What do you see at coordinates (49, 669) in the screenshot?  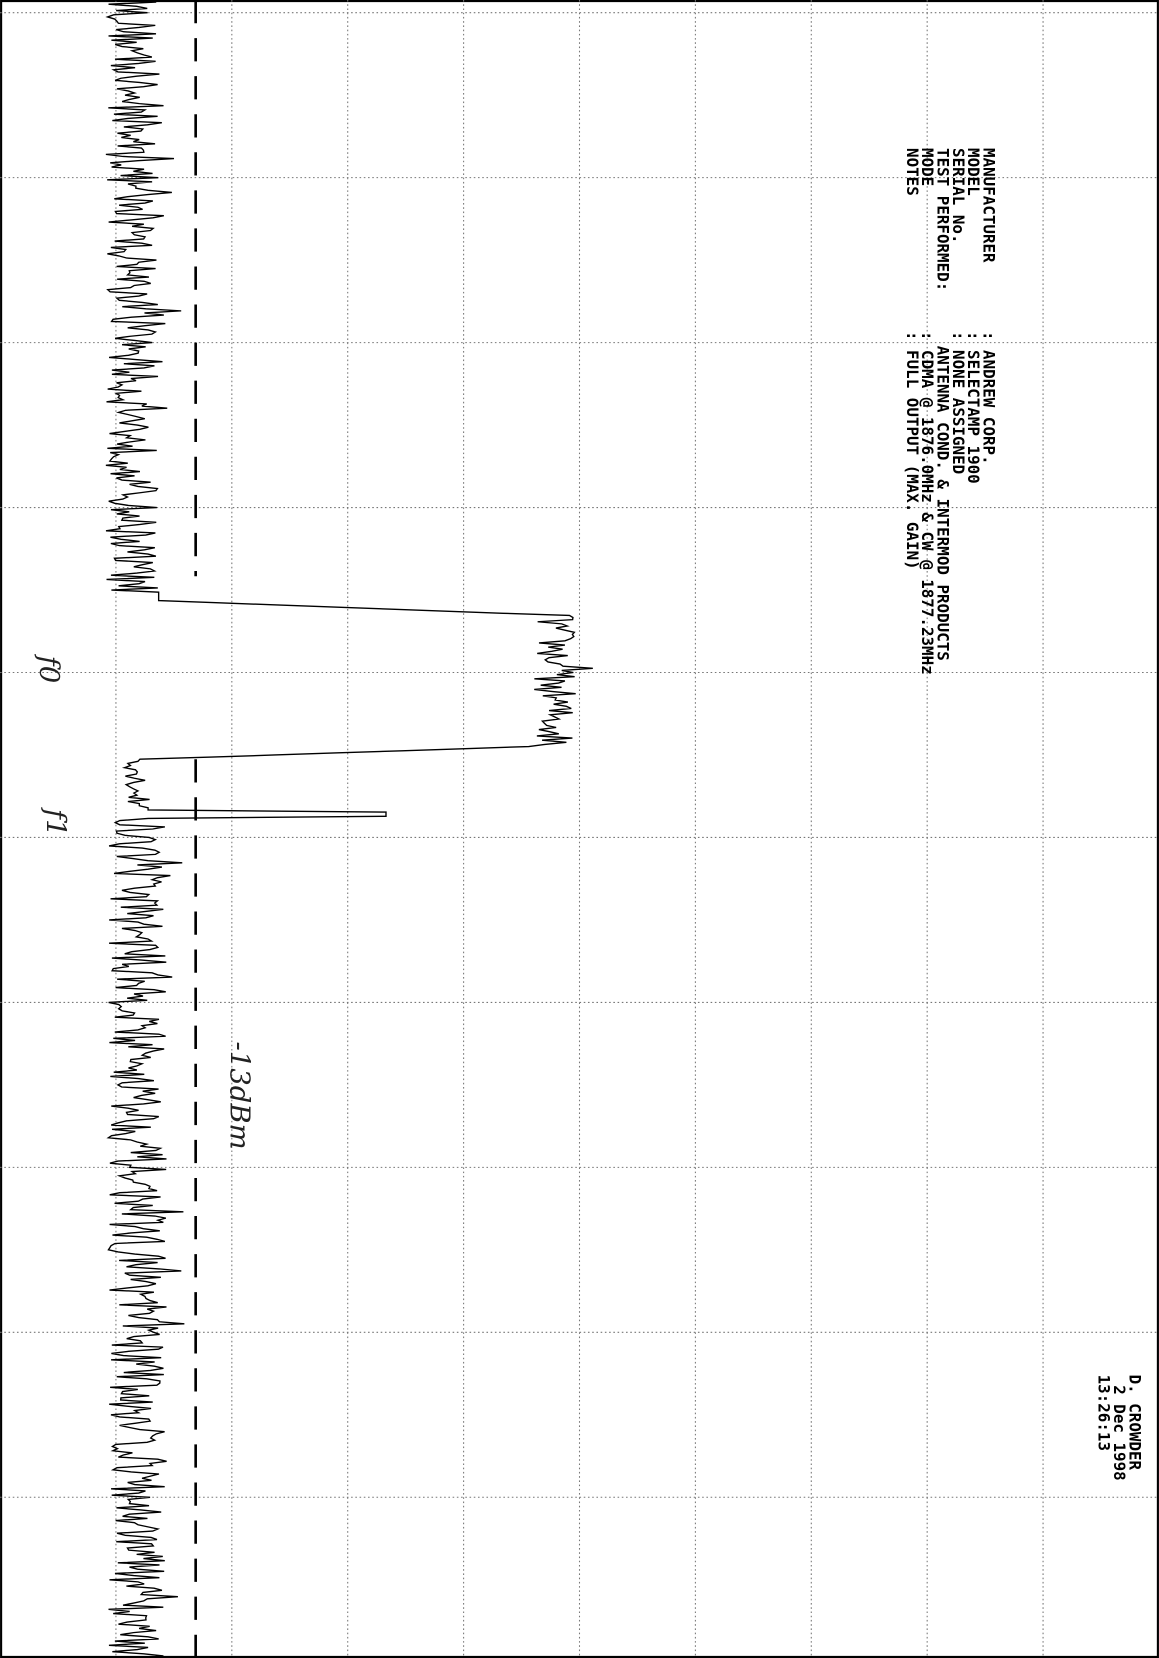 I see `handwritten-f0: f0` at bounding box center [49, 669].